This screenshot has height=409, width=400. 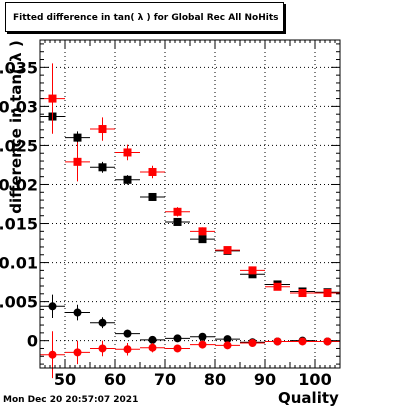 I want to click on x-axis-label: Quality, so click(x=308, y=398).